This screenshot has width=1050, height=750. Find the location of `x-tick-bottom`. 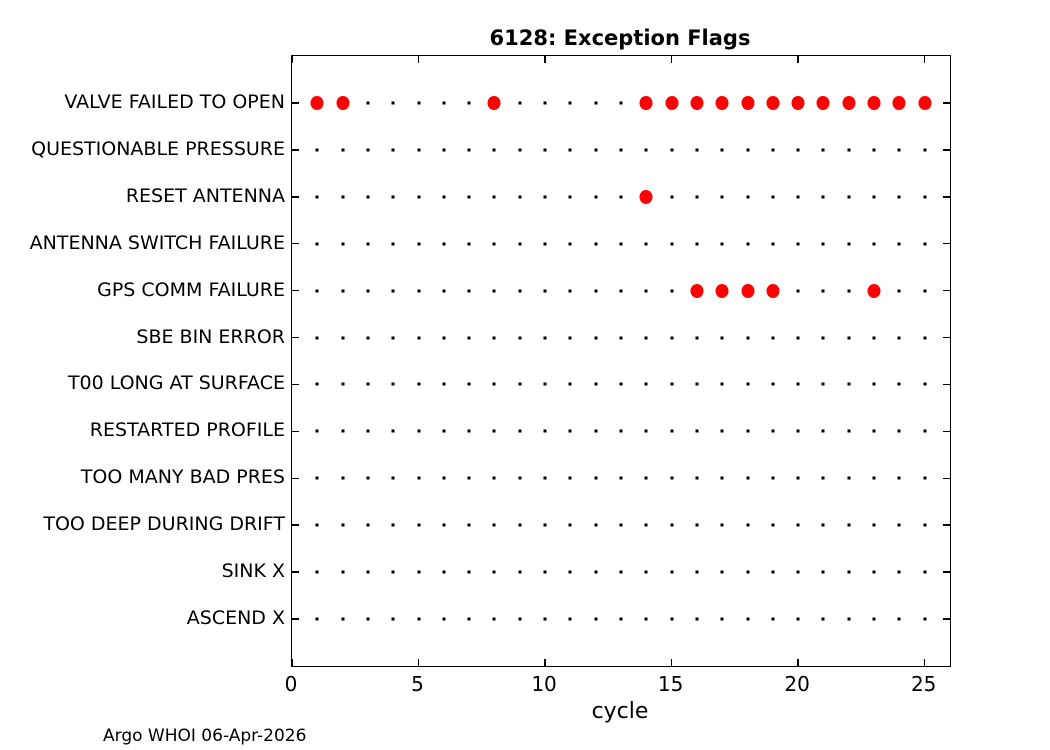

x-tick-bottom is located at coordinates (671, 662).